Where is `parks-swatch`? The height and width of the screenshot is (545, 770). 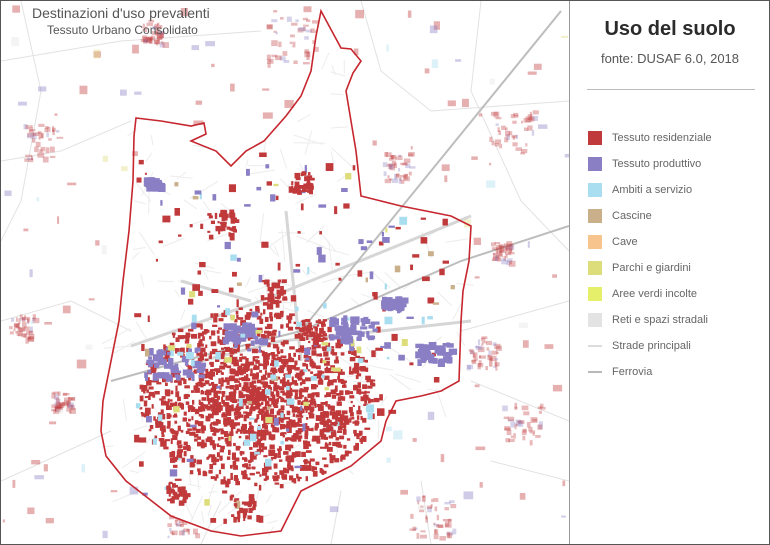 parks-swatch is located at coordinates (595, 268).